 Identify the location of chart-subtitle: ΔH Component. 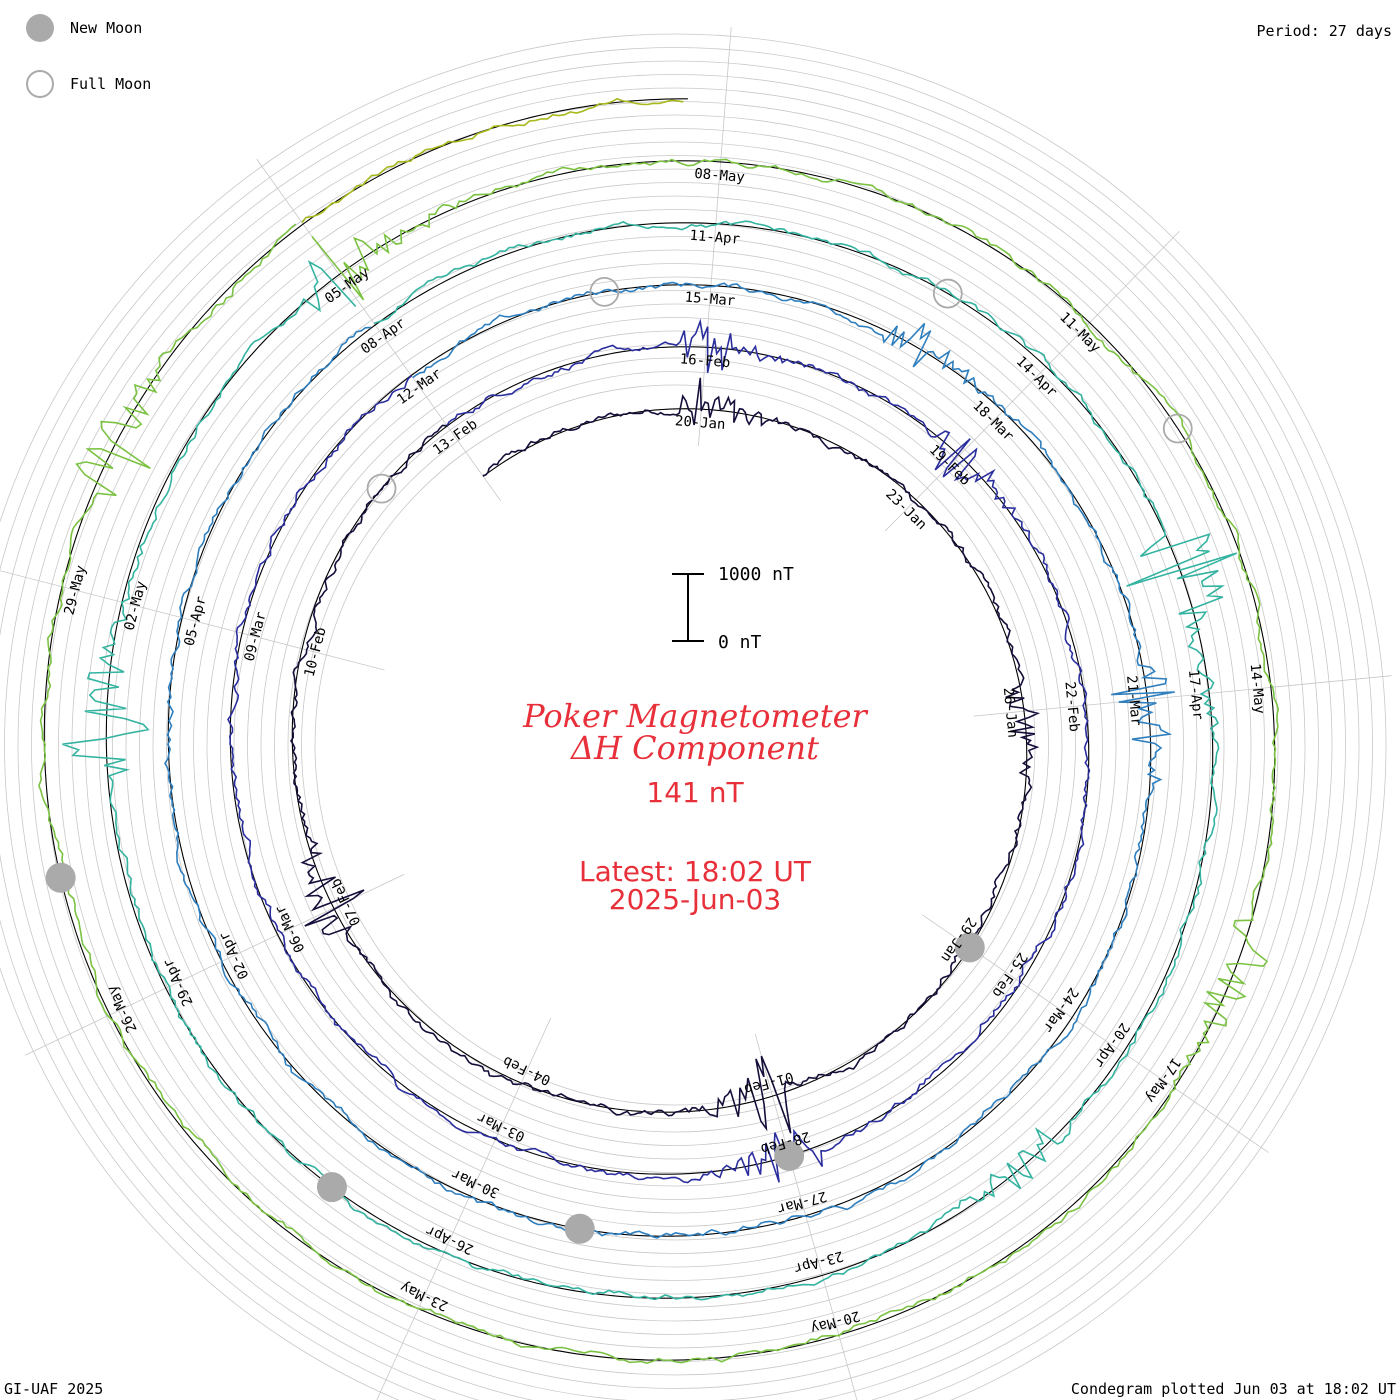
(695, 748).